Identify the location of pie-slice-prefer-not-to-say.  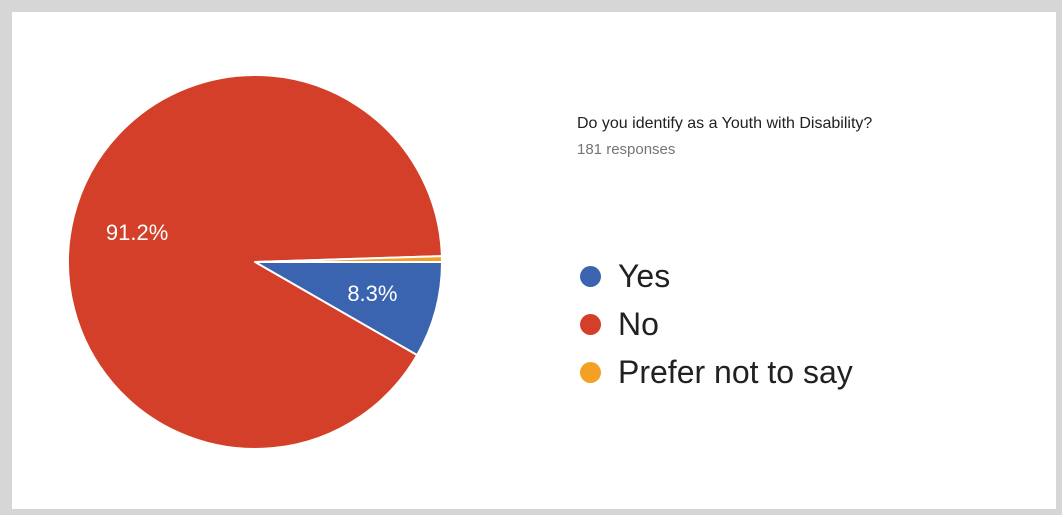
(349, 259).